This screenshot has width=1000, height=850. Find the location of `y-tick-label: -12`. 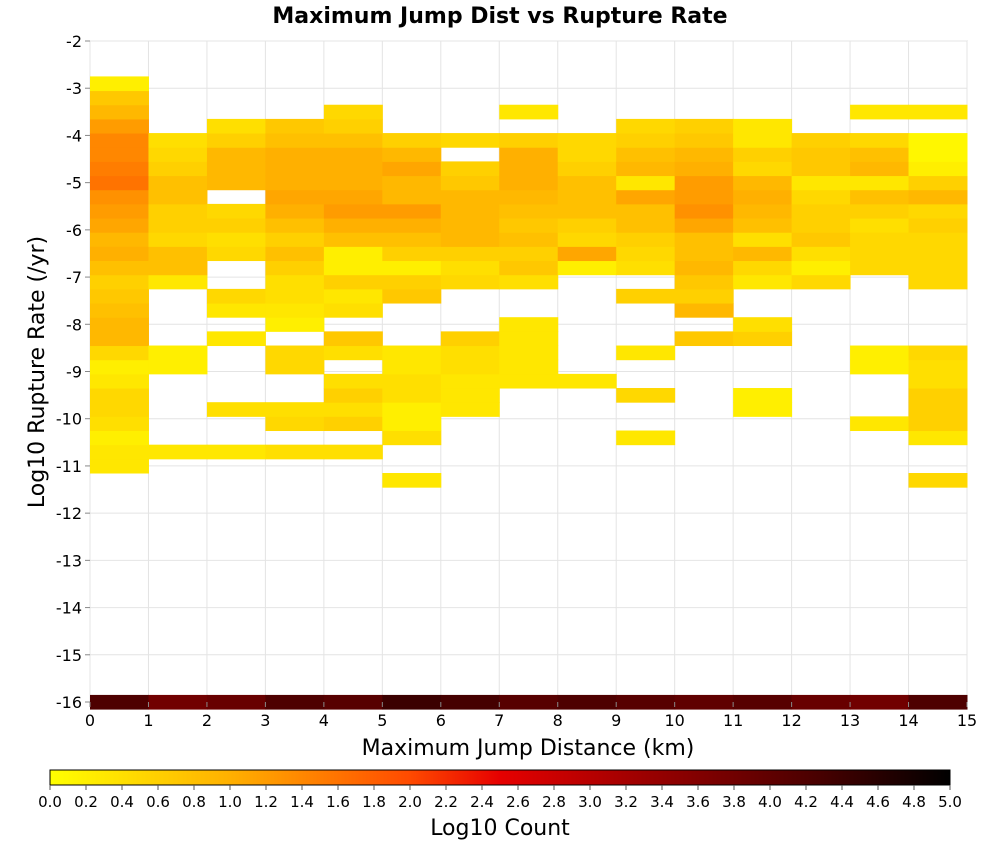

y-tick-label: -12 is located at coordinates (69, 513).